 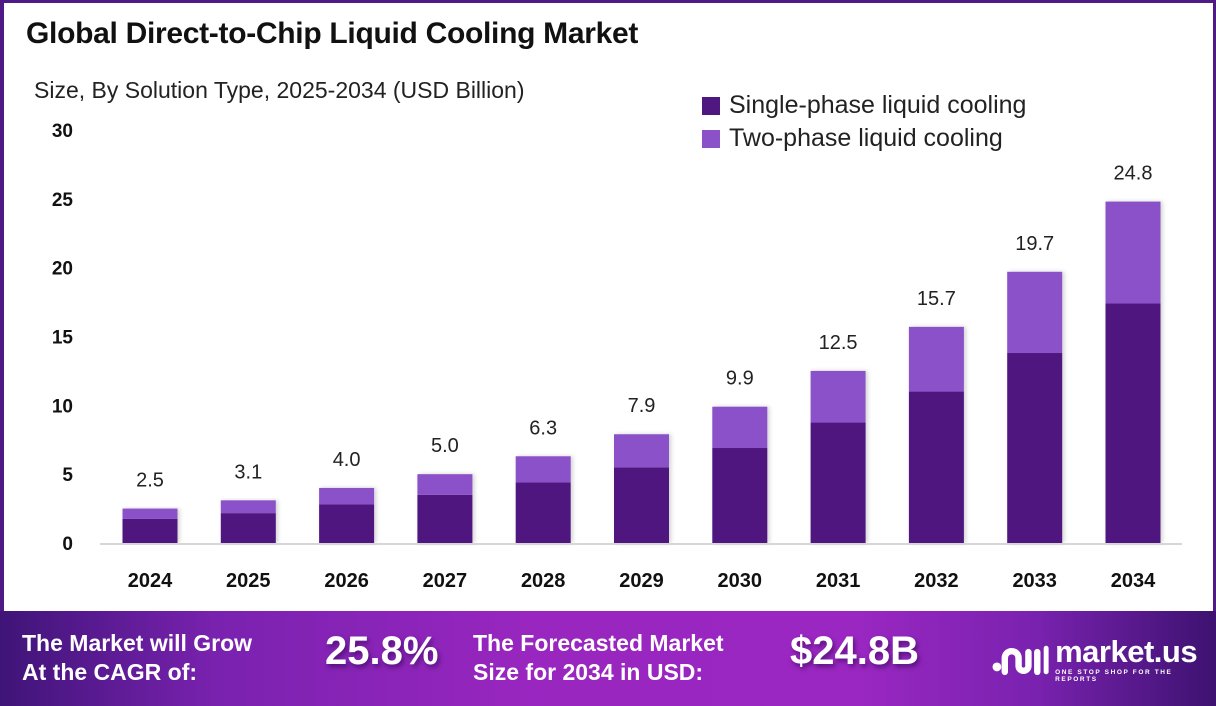 I want to click on x-tick-label: 2031, so click(x=838, y=581).